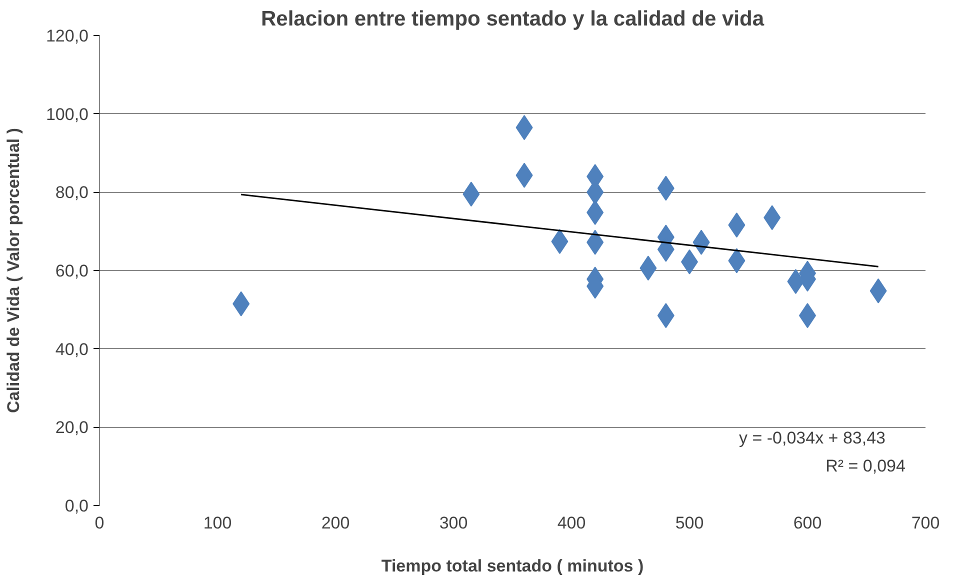 The image size is (959, 582). What do you see at coordinates (217, 523) in the screenshot?
I see `x-tick-label: 100` at bounding box center [217, 523].